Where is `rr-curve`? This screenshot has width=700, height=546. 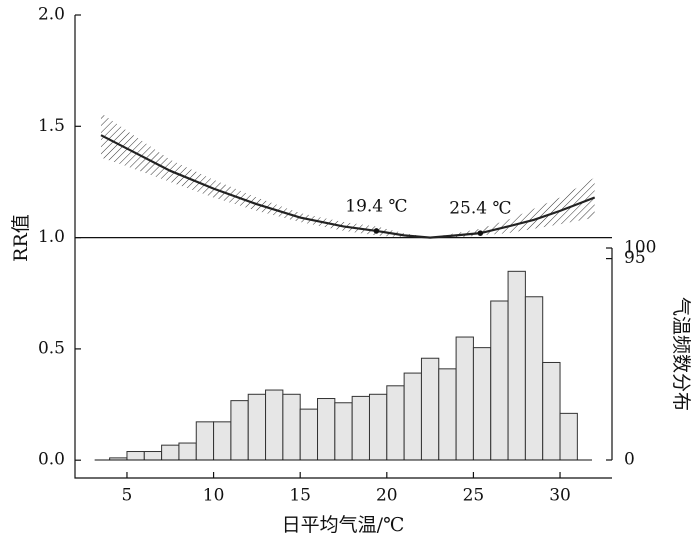
rr-curve is located at coordinates (348, 186).